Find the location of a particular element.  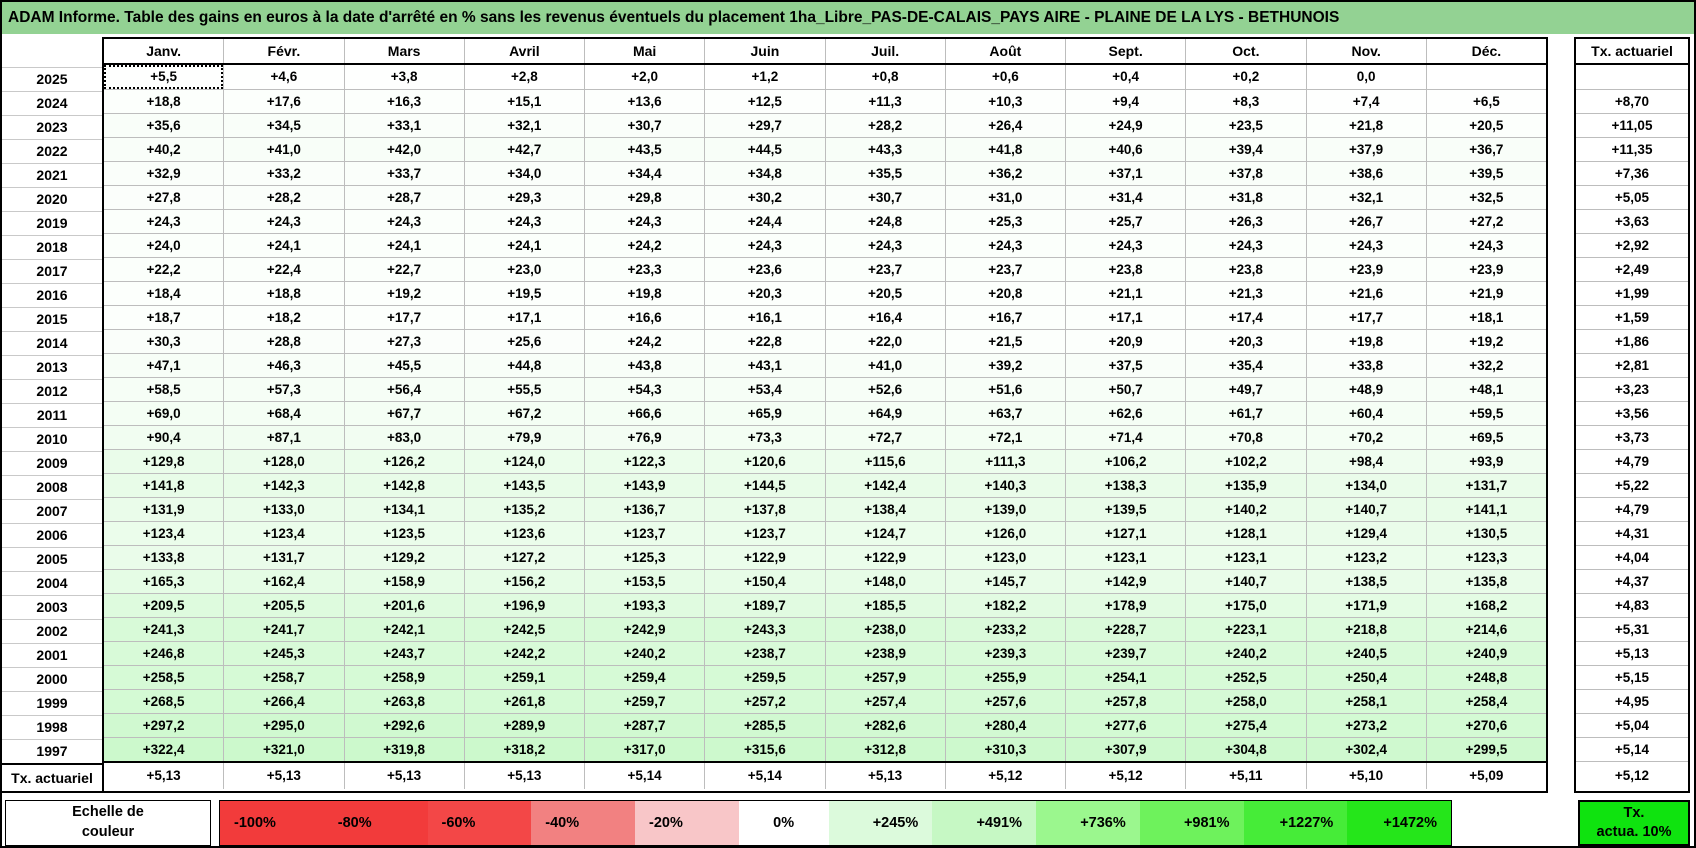

cell: +22,4 is located at coordinates (283, 269).